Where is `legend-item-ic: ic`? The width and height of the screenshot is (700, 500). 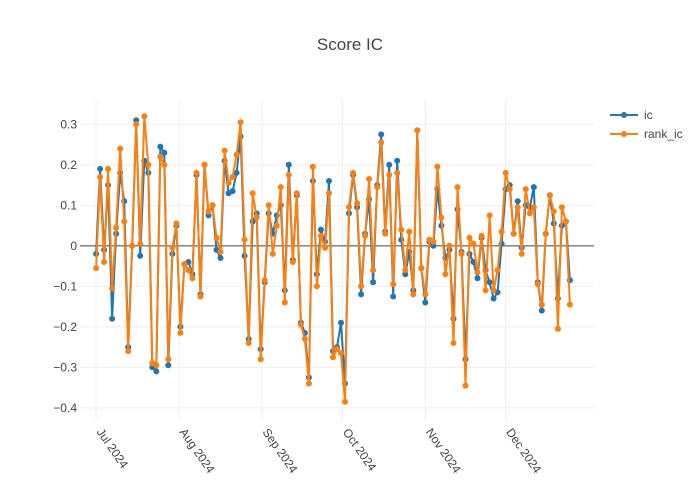
legend-item-ic: ic is located at coordinates (631, 115).